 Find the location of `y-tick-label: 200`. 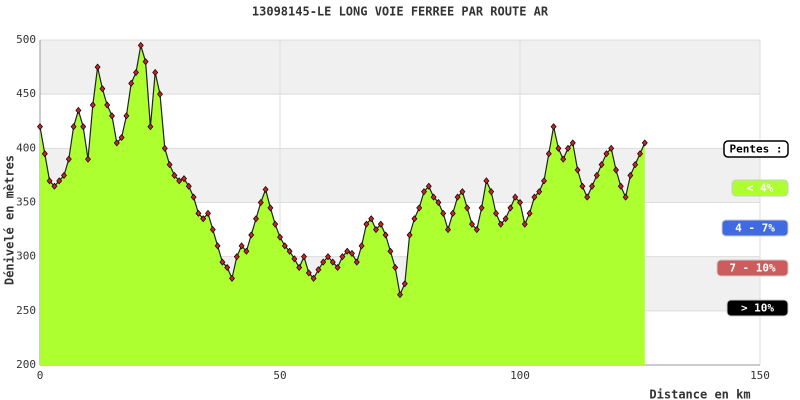

y-tick-label: 200 is located at coordinates (26, 364).